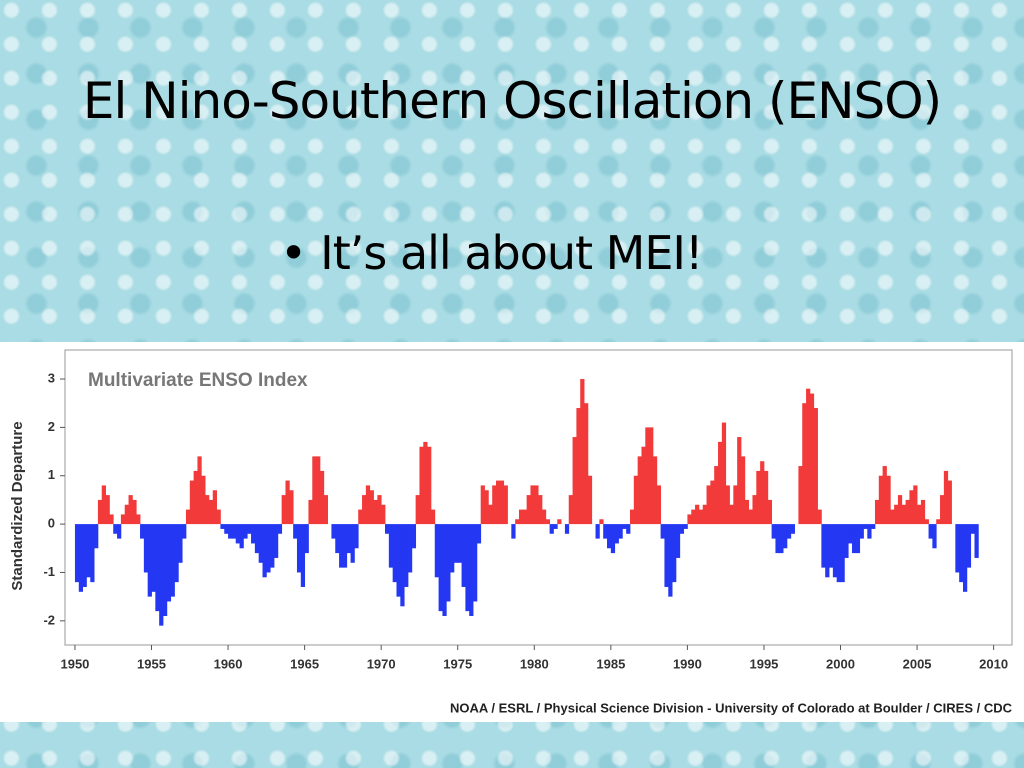  What do you see at coordinates (74, 663) in the screenshot?
I see `x-tick-label: 1950` at bounding box center [74, 663].